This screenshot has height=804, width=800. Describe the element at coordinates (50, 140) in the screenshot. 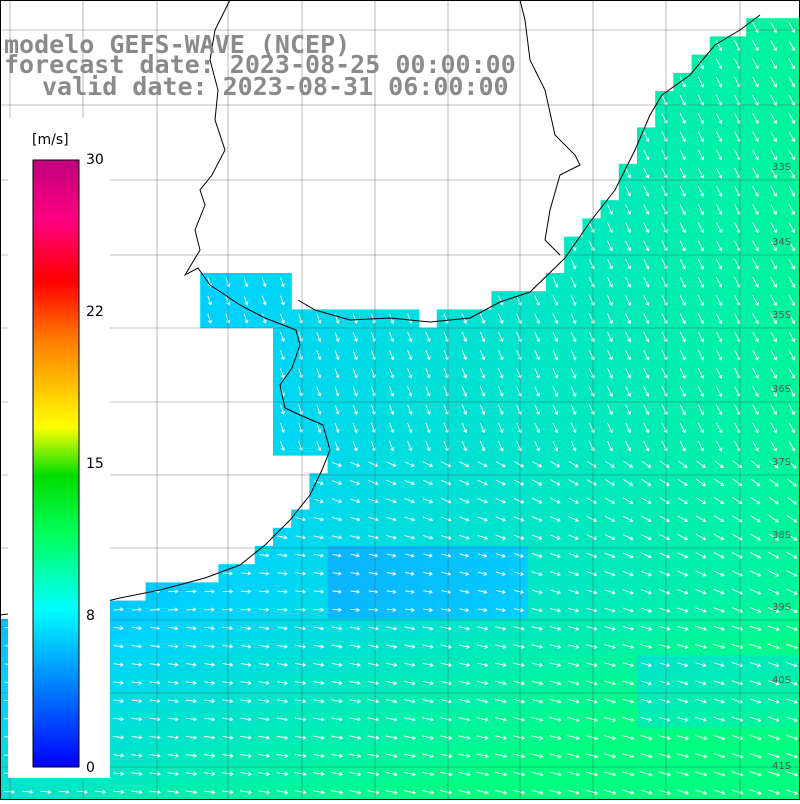

I see `colorbar-unit: [m/s]` at that location.